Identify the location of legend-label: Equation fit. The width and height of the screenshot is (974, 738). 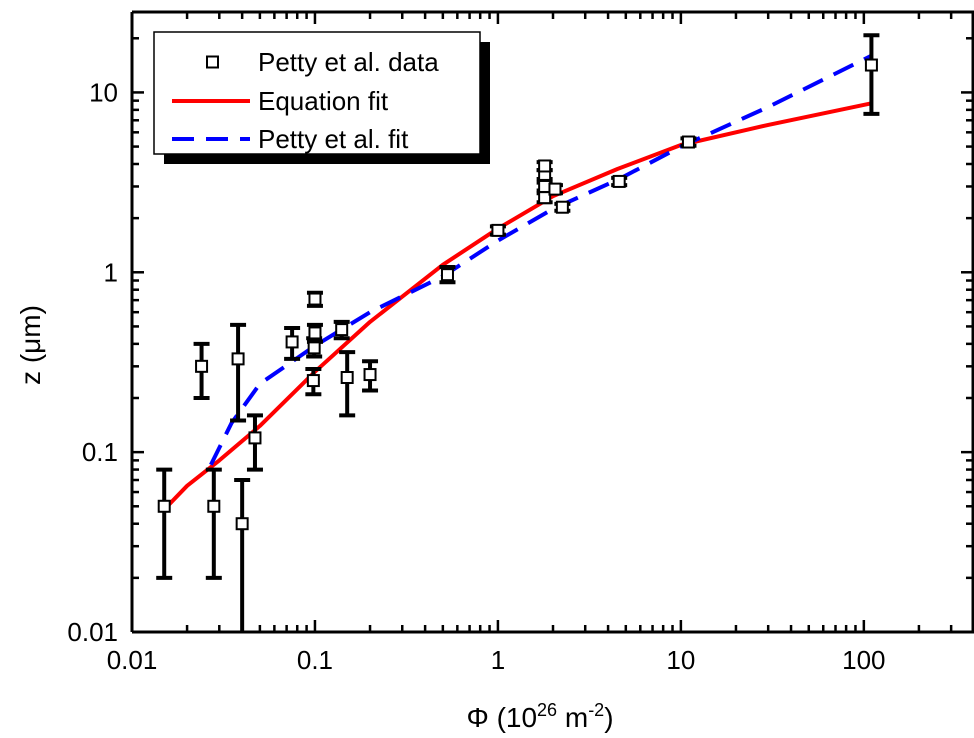
(323, 101).